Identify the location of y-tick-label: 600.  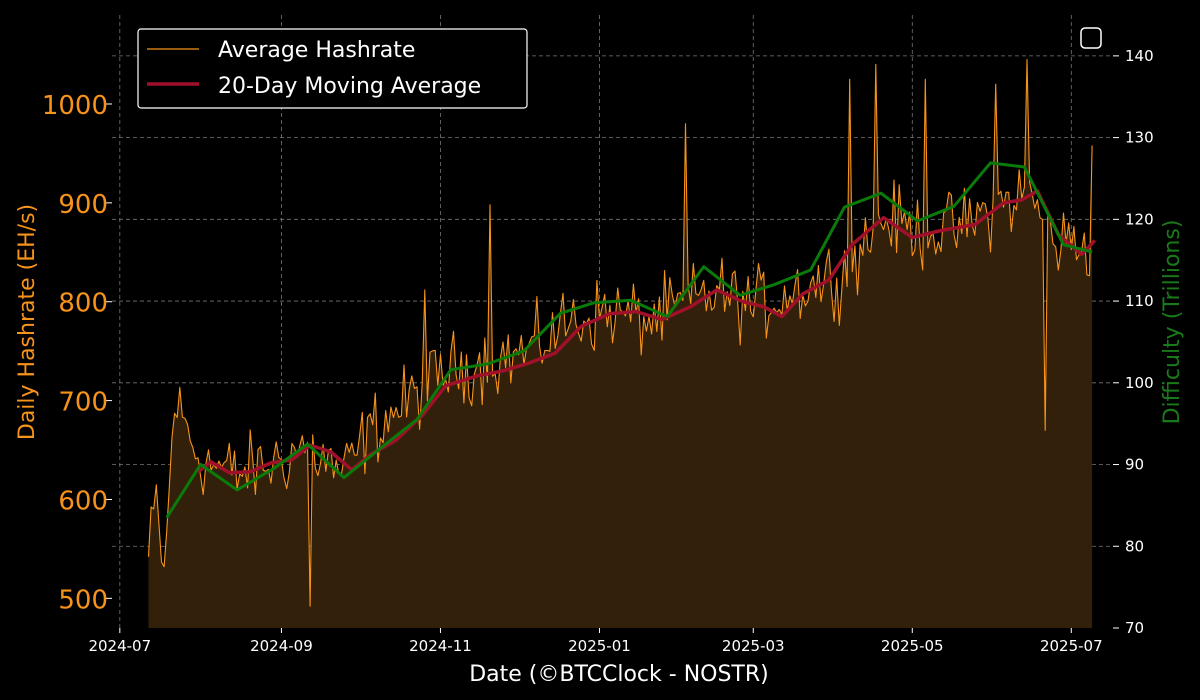
(83, 501).